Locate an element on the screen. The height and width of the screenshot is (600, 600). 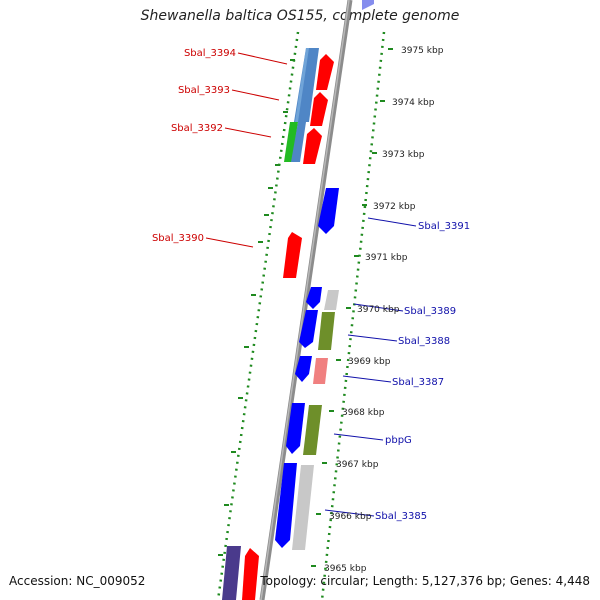
gene-label-sbal-3388: Sbal_3388 is located at coordinates (424, 341).